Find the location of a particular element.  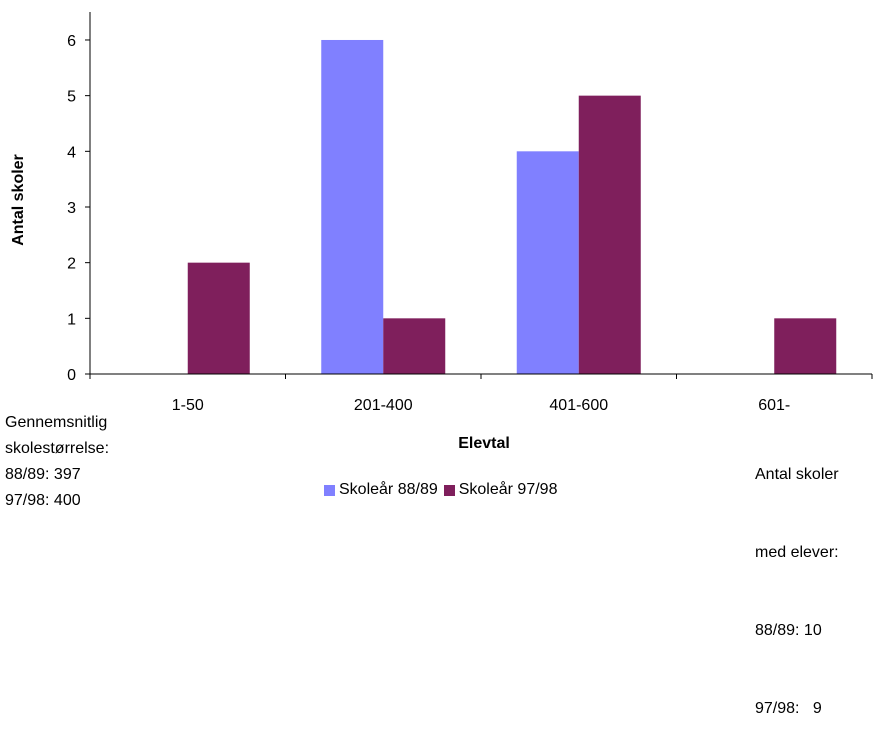

x-tick-label-1-50: 1-50 is located at coordinates (188, 405).